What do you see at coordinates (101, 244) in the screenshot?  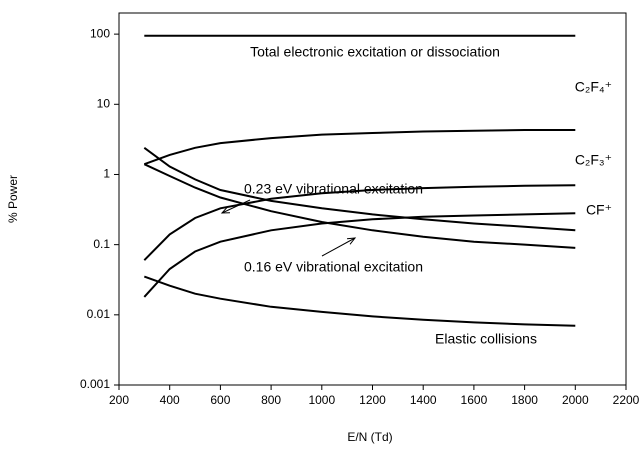 I see `y-tick-label: 0.1` at bounding box center [101, 244].